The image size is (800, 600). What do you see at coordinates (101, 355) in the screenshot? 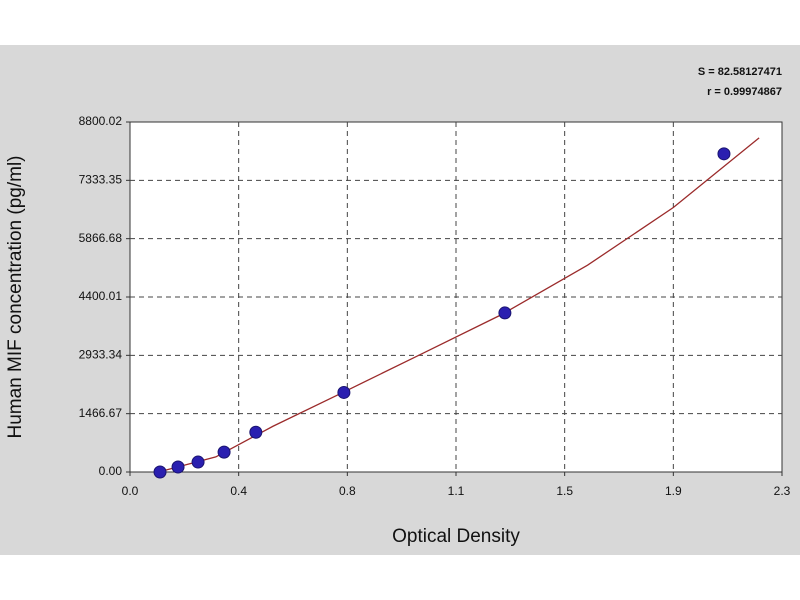
I see `y-tick-label: 2933.34` at bounding box center [101, 355].